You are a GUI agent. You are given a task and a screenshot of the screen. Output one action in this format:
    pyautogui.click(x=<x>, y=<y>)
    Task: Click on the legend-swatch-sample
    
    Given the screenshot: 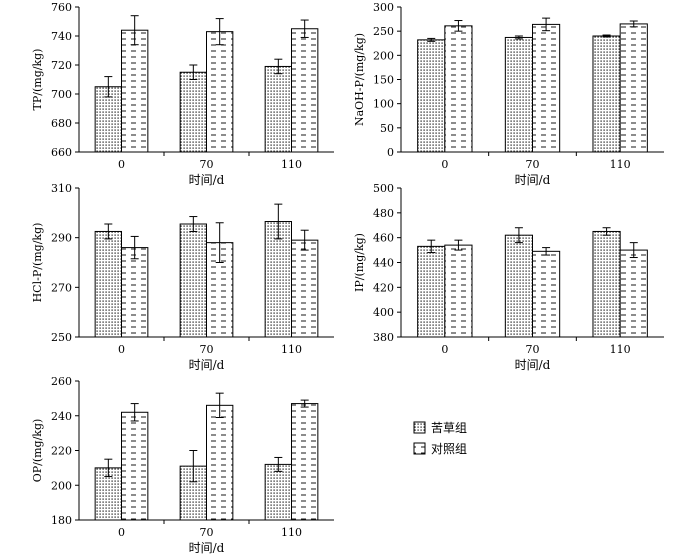 What is the action you would take?
    pyautogui.click(x=419, y=427)
    